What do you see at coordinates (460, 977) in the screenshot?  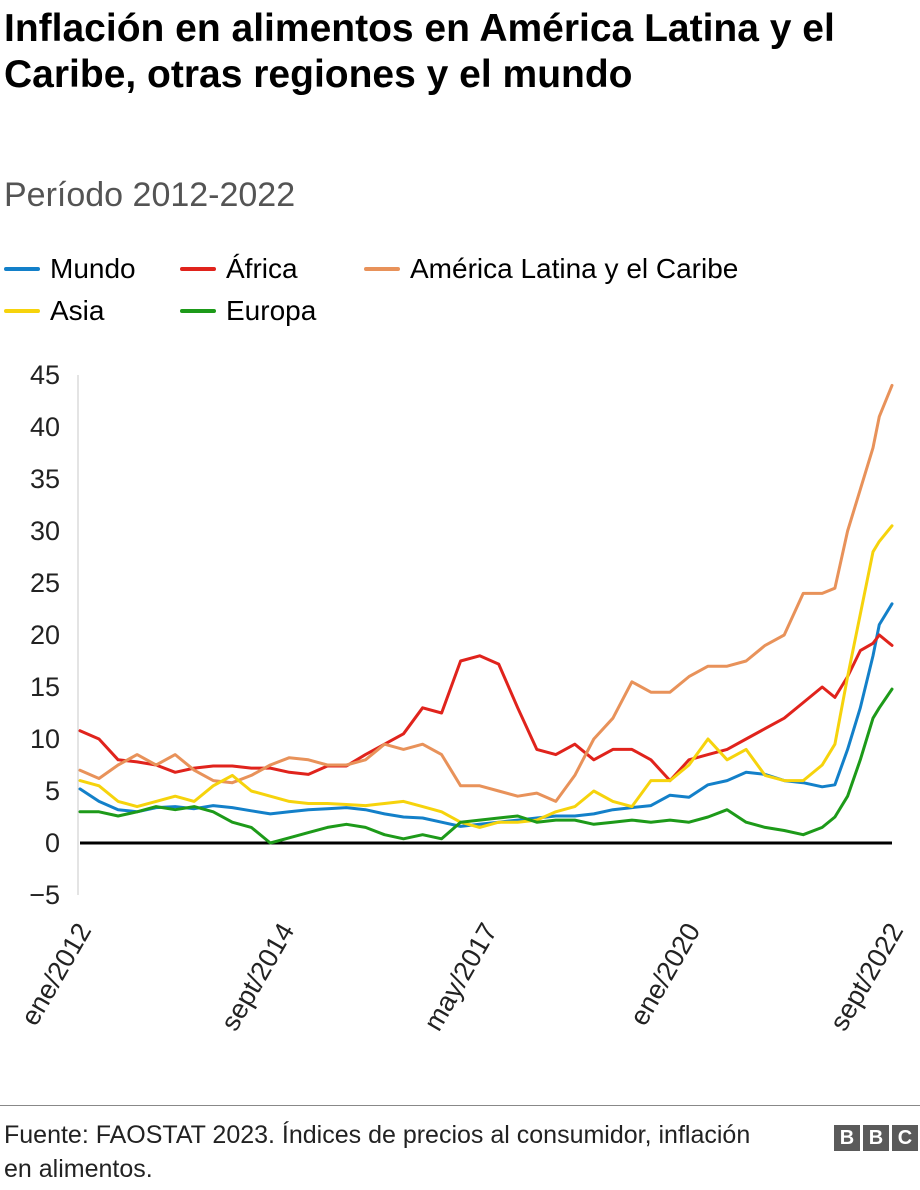 I see `x-tick-label: may/2017` at bounding box center [460, 977].